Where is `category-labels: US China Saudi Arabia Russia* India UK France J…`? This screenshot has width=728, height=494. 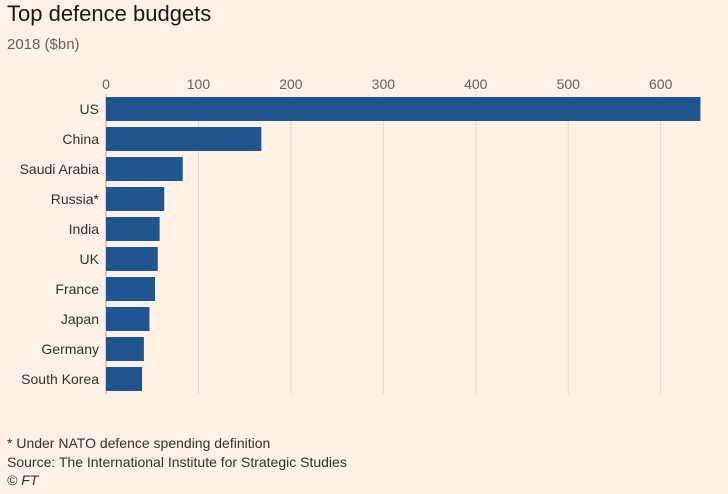
category-labels: US China Saudi Arabia Russia* India UK France J… is located at coordinates (60, 244).